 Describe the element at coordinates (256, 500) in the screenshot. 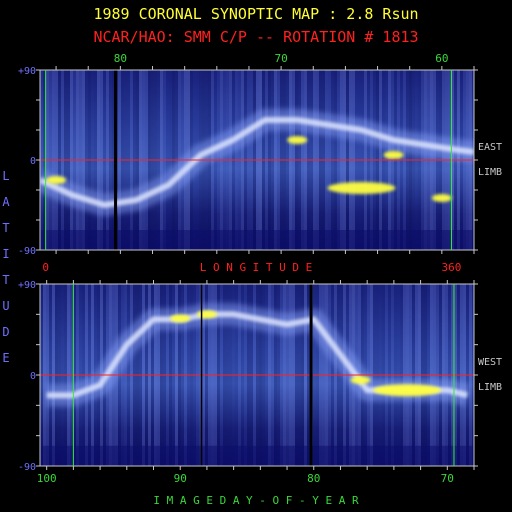

I see `doy-axis-label: I M A G E D A Y - O F - Y E A R` at that location.